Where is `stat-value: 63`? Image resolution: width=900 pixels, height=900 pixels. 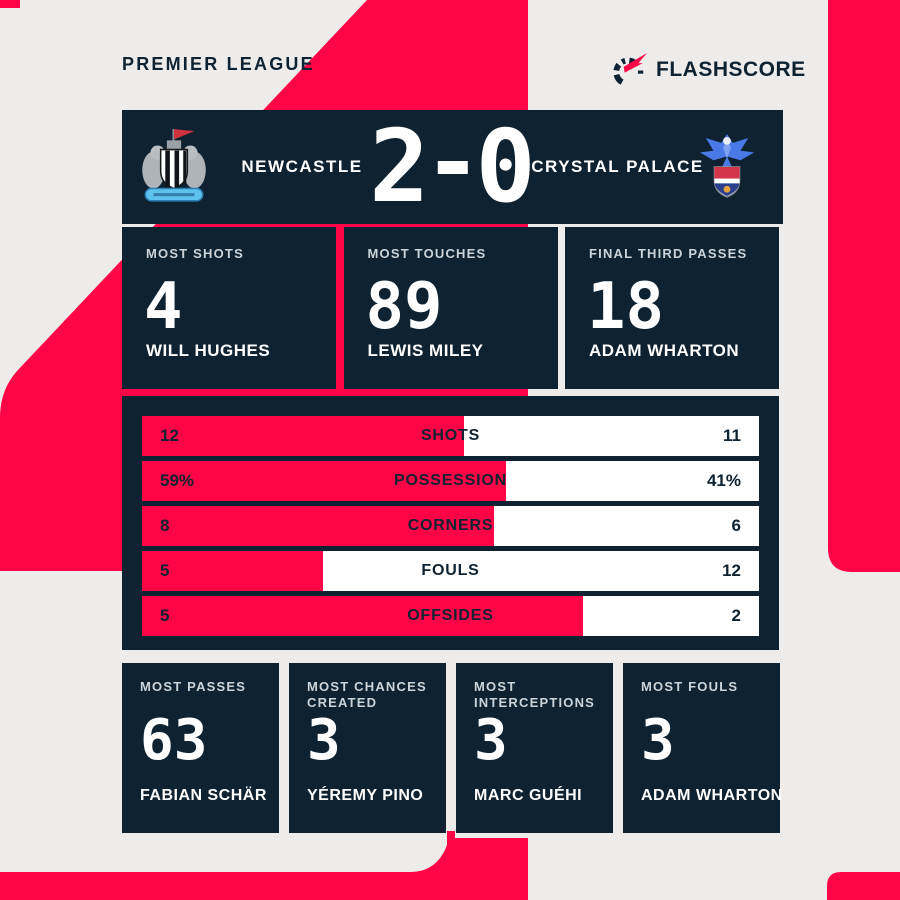 stat-value: 63 is located at coordinates (174, 740).